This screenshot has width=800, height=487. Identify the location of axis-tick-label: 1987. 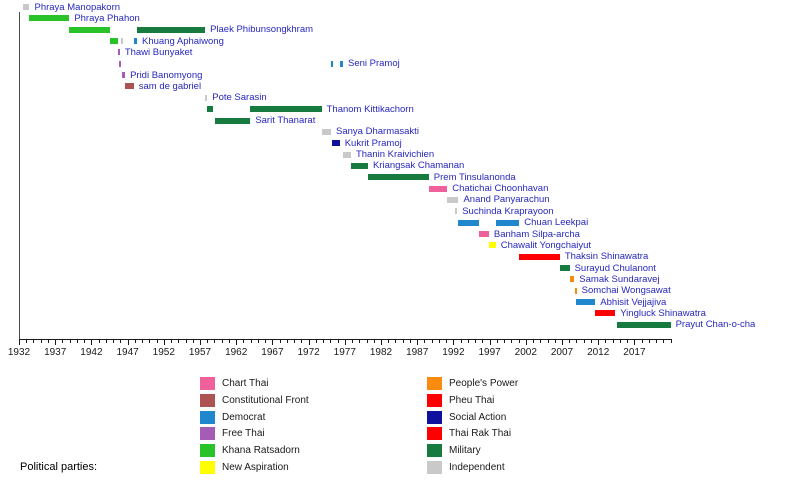
(417, 352).